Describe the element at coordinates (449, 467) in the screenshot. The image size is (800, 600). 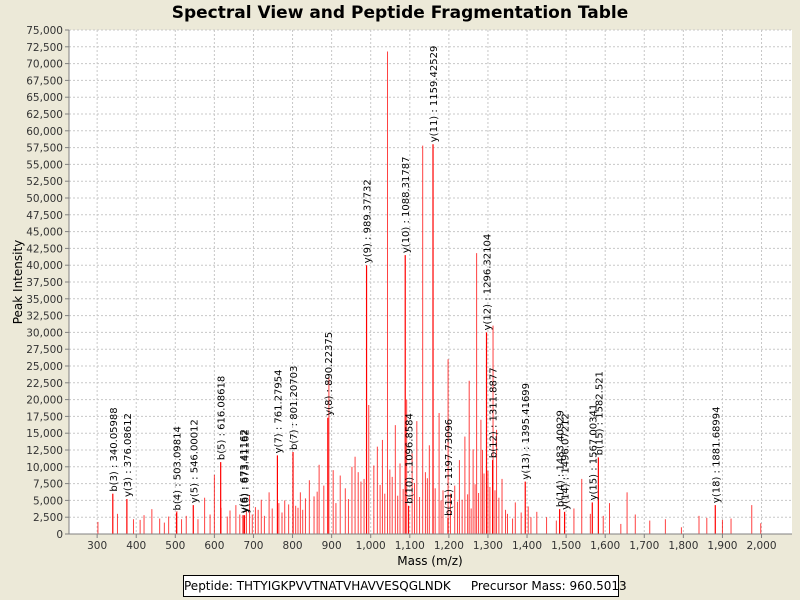
I see `peak-label: b(11) : 1197.73096` at that location.